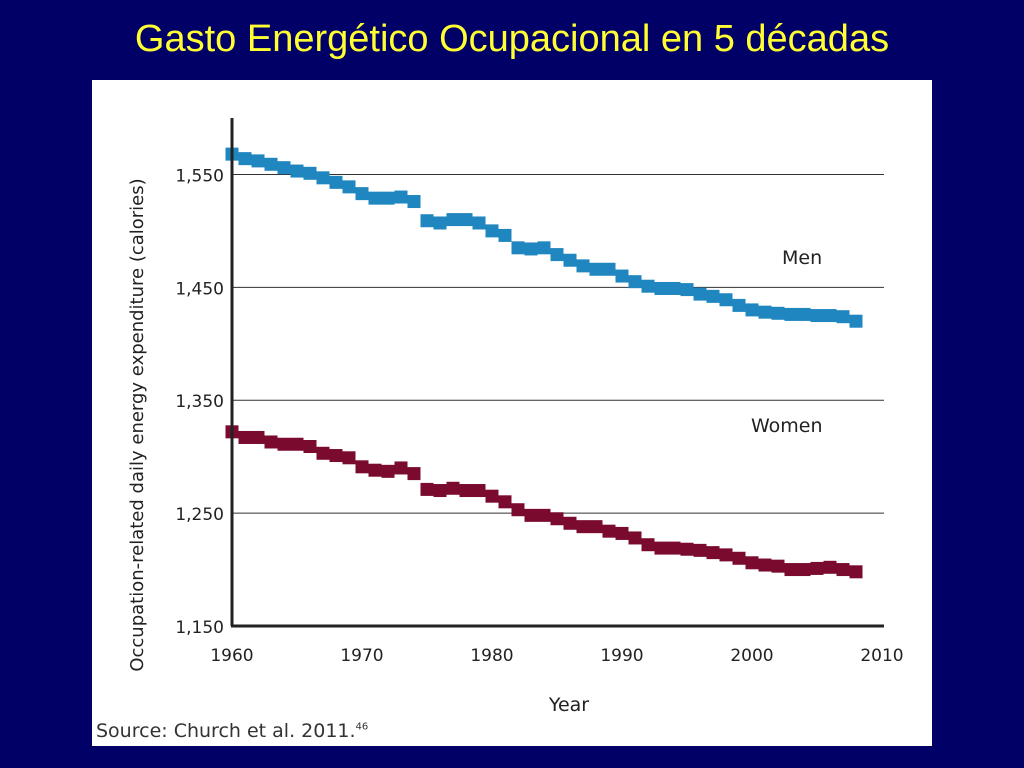  What do you see at coordinates (226, 731) in the screenshot?
I see `source-text: Source: Church et al. 2011.` at bounding box center [226, 731].